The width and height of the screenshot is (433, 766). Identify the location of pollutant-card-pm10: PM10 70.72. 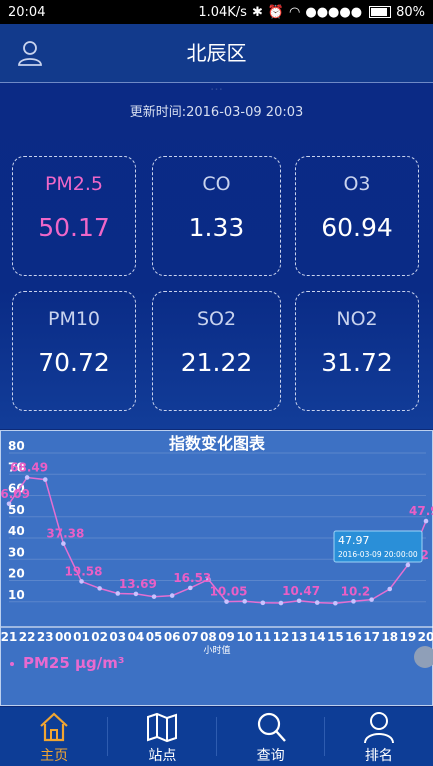
(74, 351).